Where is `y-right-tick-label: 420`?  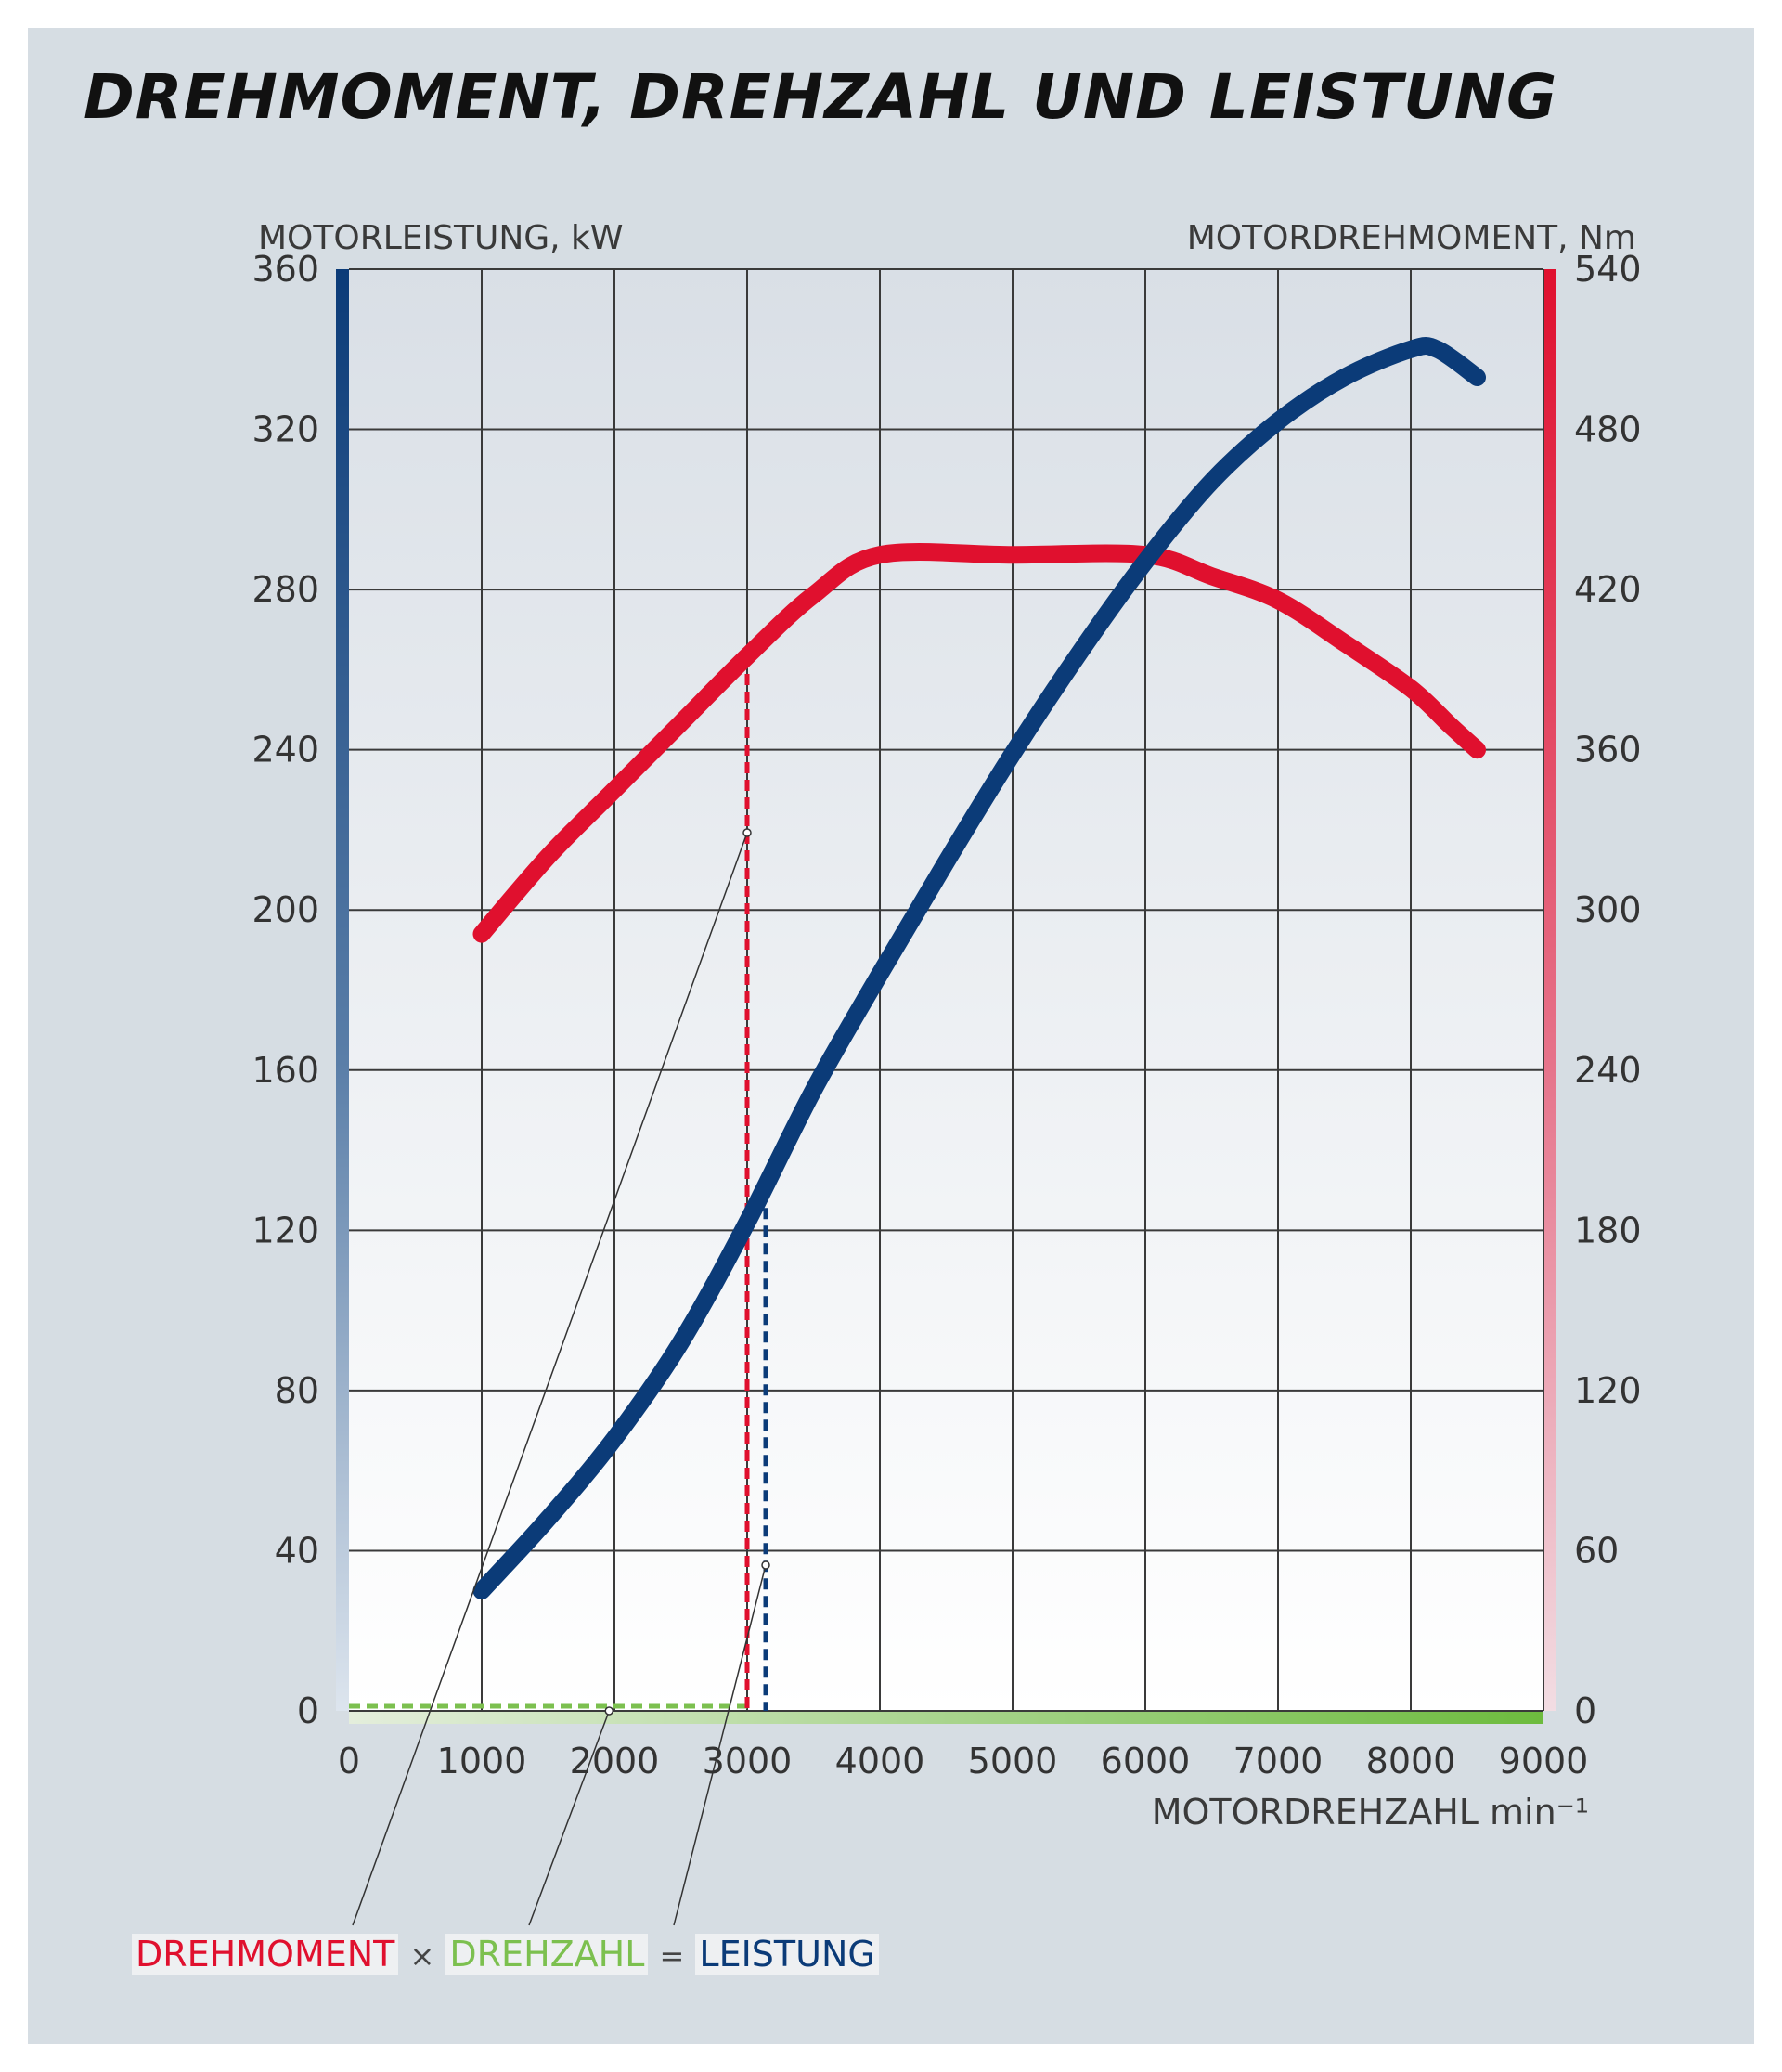 y-right-tick-label: 420 is located at coordinates (1608, 589).